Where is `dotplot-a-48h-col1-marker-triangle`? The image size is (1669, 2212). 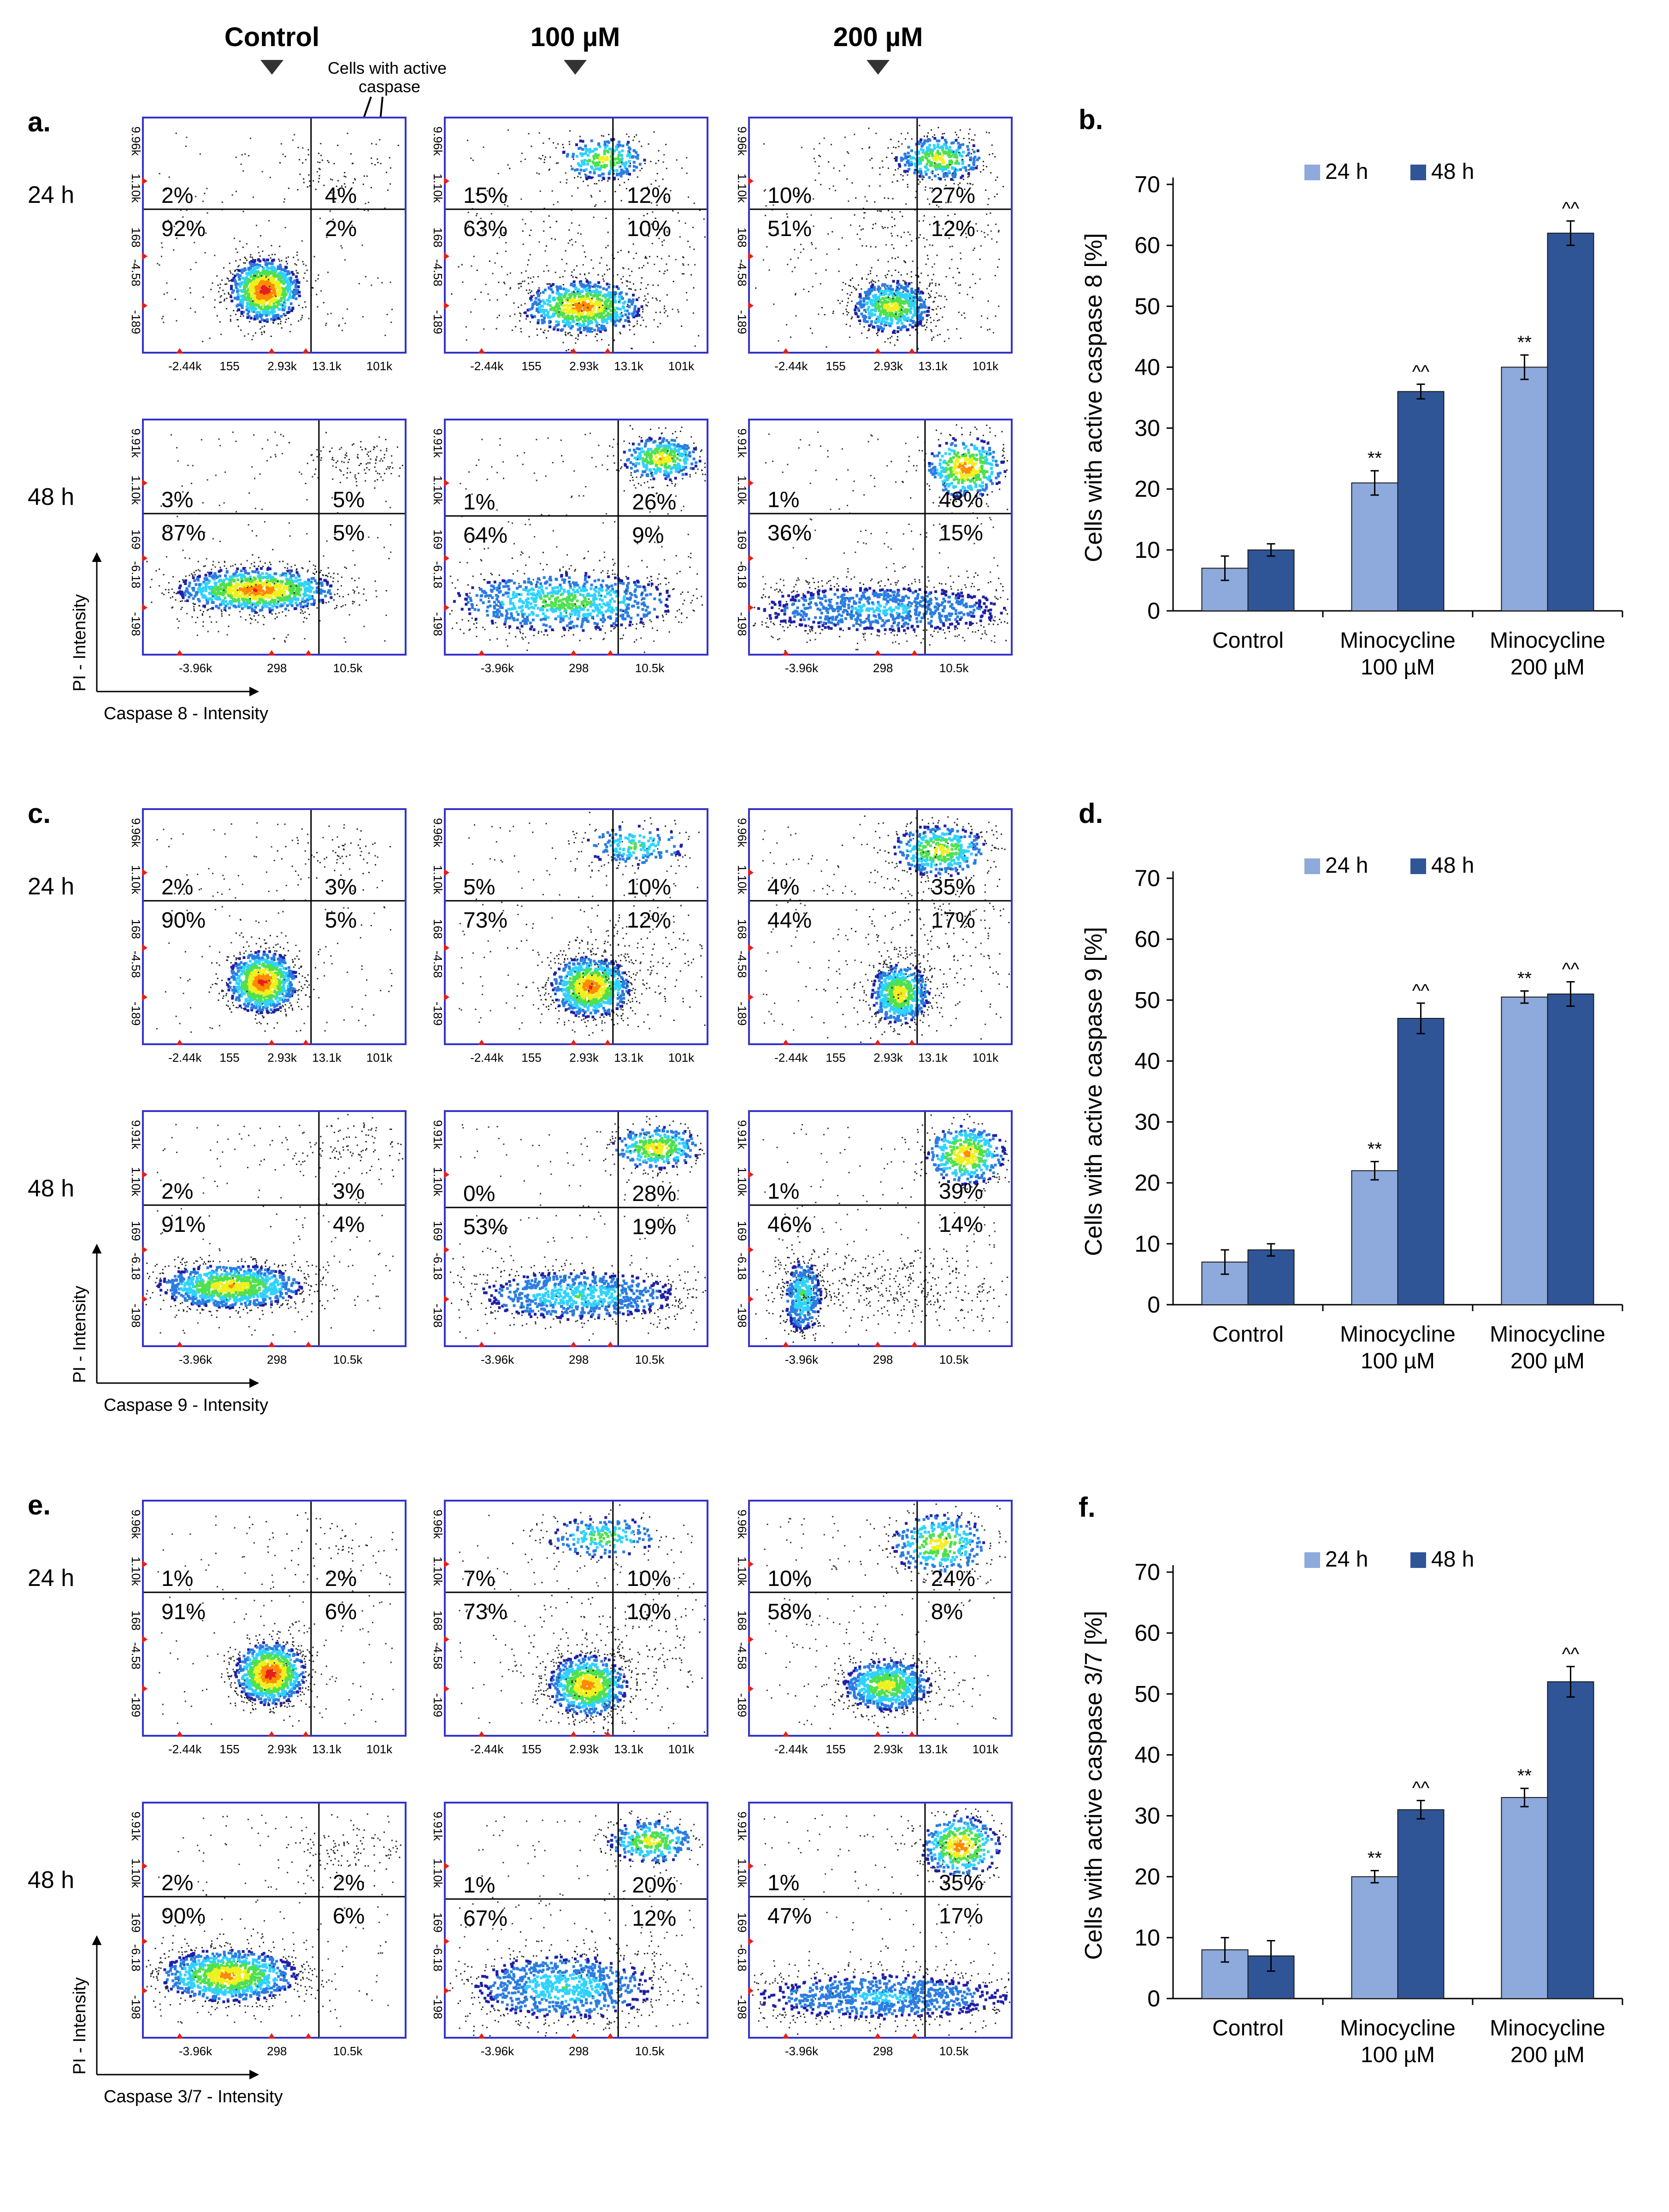
dotplot-a-48h-col1-marker-triangle is located at coordinates (272, 653).